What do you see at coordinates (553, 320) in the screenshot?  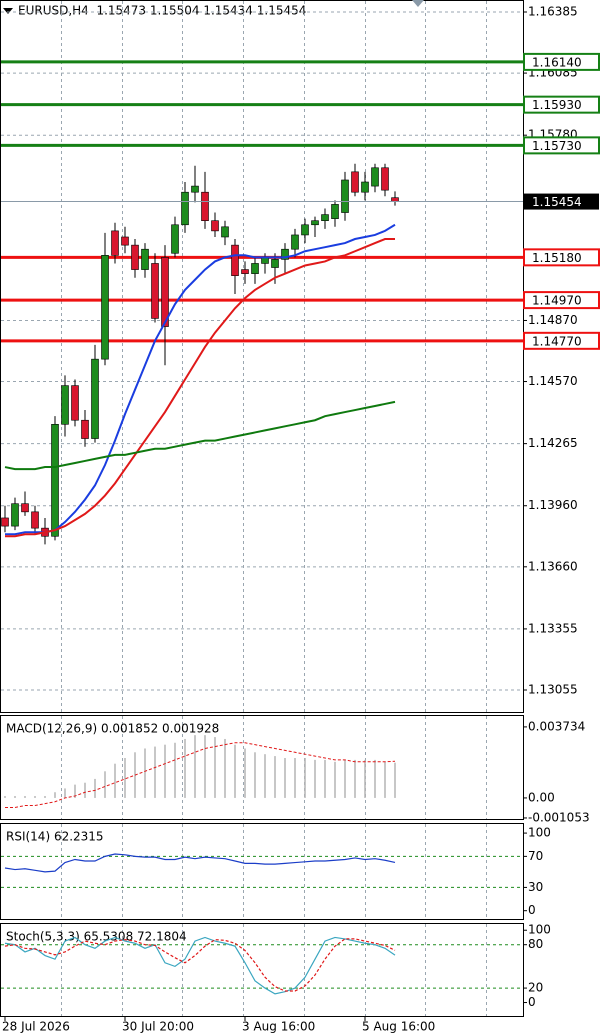 I see `y-tick-label: 1.14870` at bounding box center [553, 320].